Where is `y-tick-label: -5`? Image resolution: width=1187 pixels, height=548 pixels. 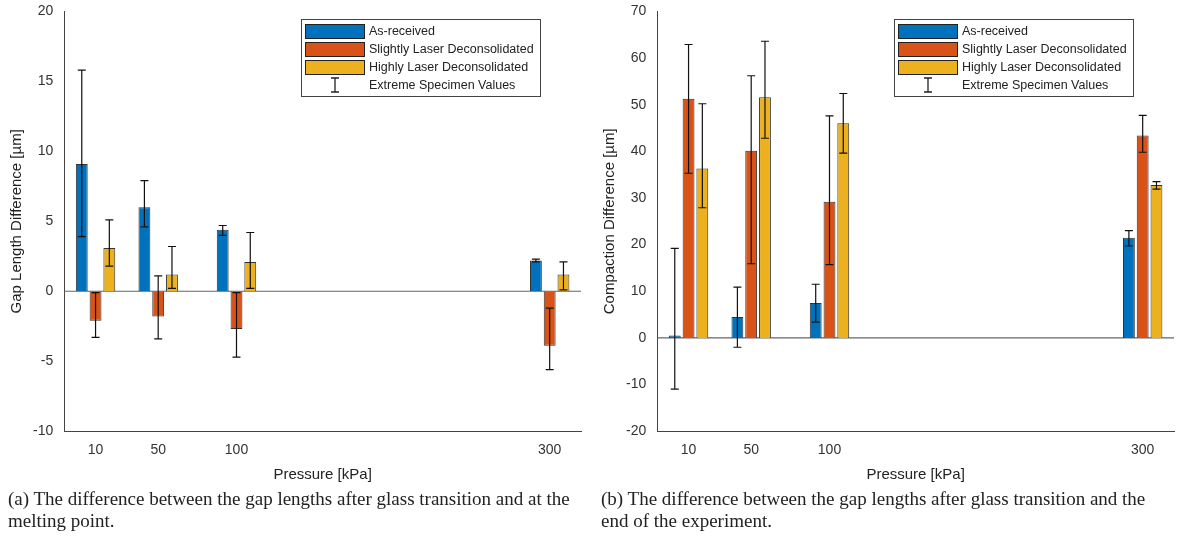 y-tick-label: -5 is located at coordinates (47, 360).